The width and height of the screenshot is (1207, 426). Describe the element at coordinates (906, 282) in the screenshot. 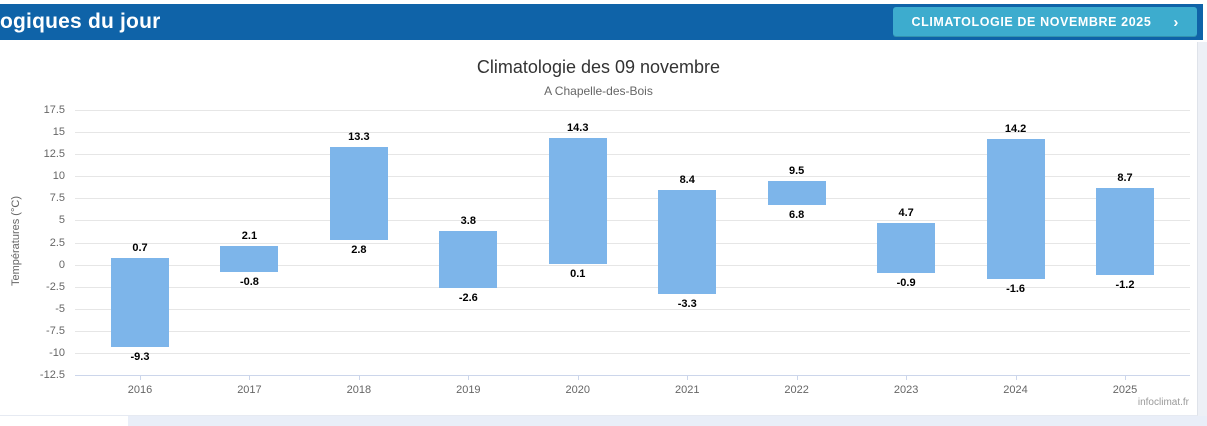

I see `bar-low-label: -0.9` at that location.